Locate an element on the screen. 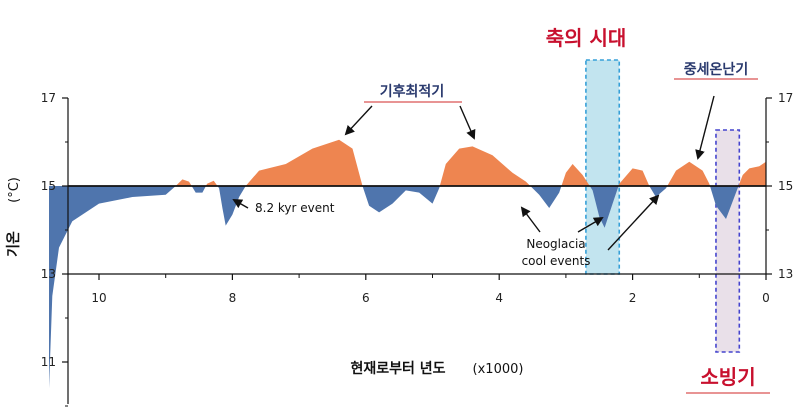  annotation-medieval-warm: 중세온난기 is located at coordinates (716, 69).